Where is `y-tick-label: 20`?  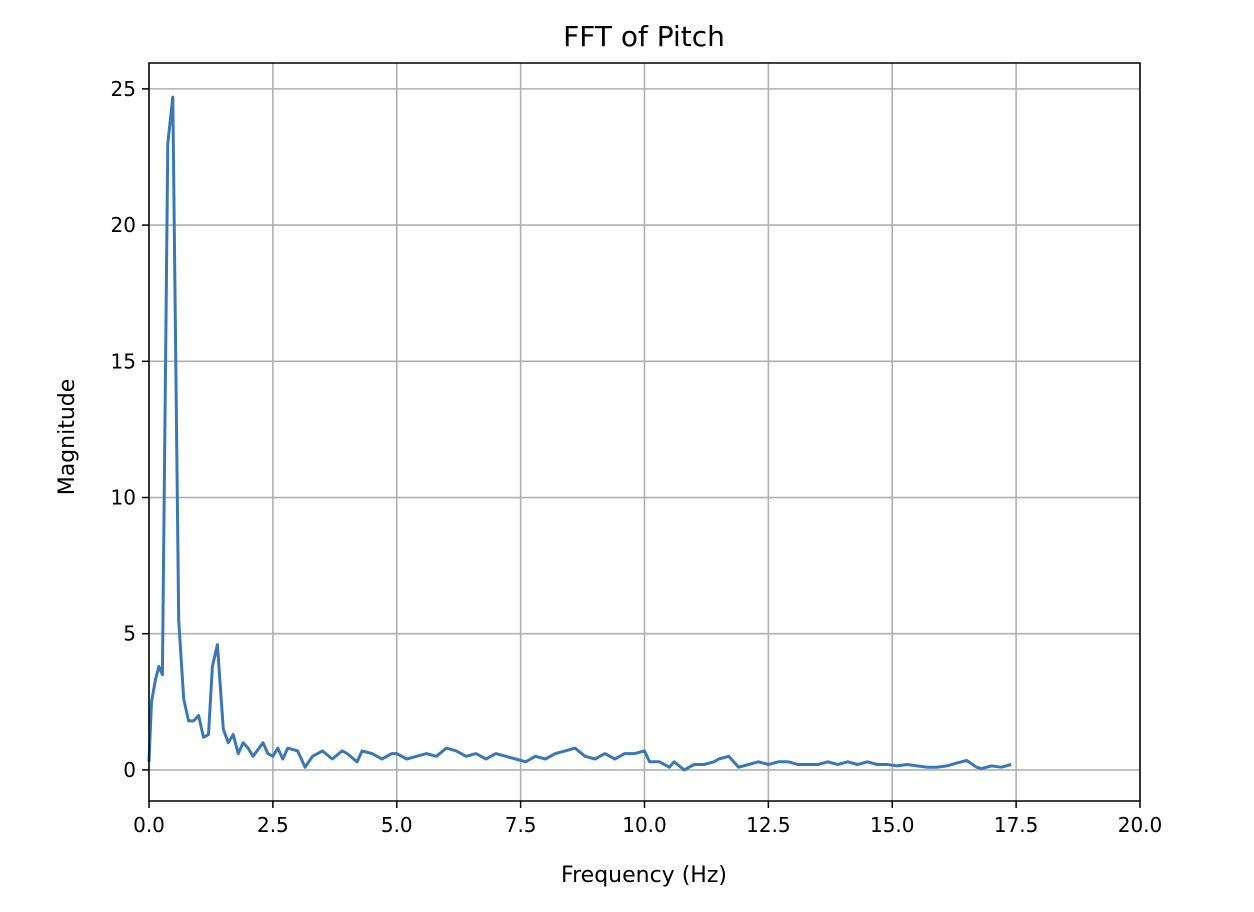 y-tick-label: 20 is located at coordinates (123, 225).